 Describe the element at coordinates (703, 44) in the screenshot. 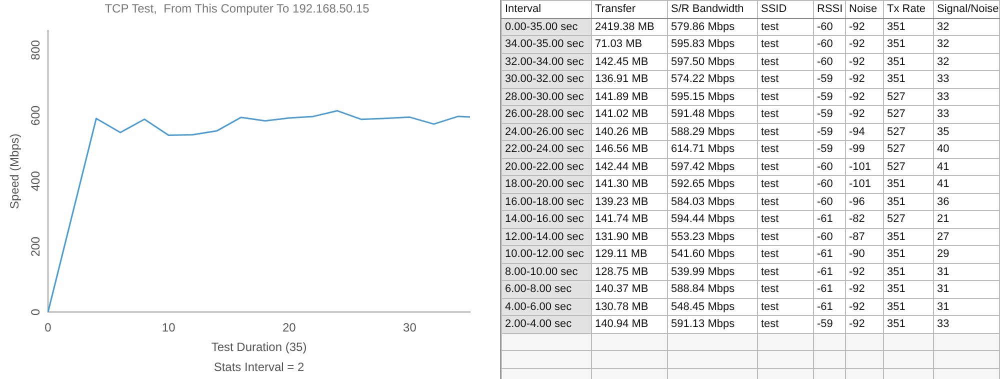

I see `text: 595.83 Mbps` at that location.